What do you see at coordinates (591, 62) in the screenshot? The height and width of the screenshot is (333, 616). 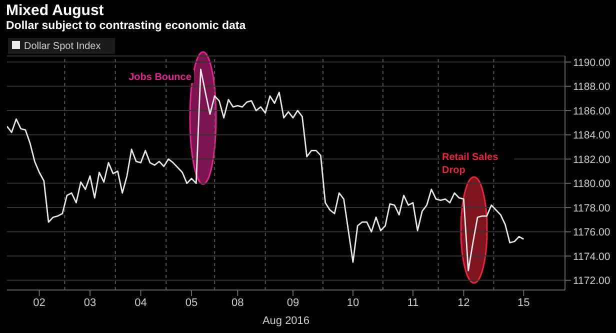 I see `y-tick-label: 1190.00` at bounding box center [591, 62].